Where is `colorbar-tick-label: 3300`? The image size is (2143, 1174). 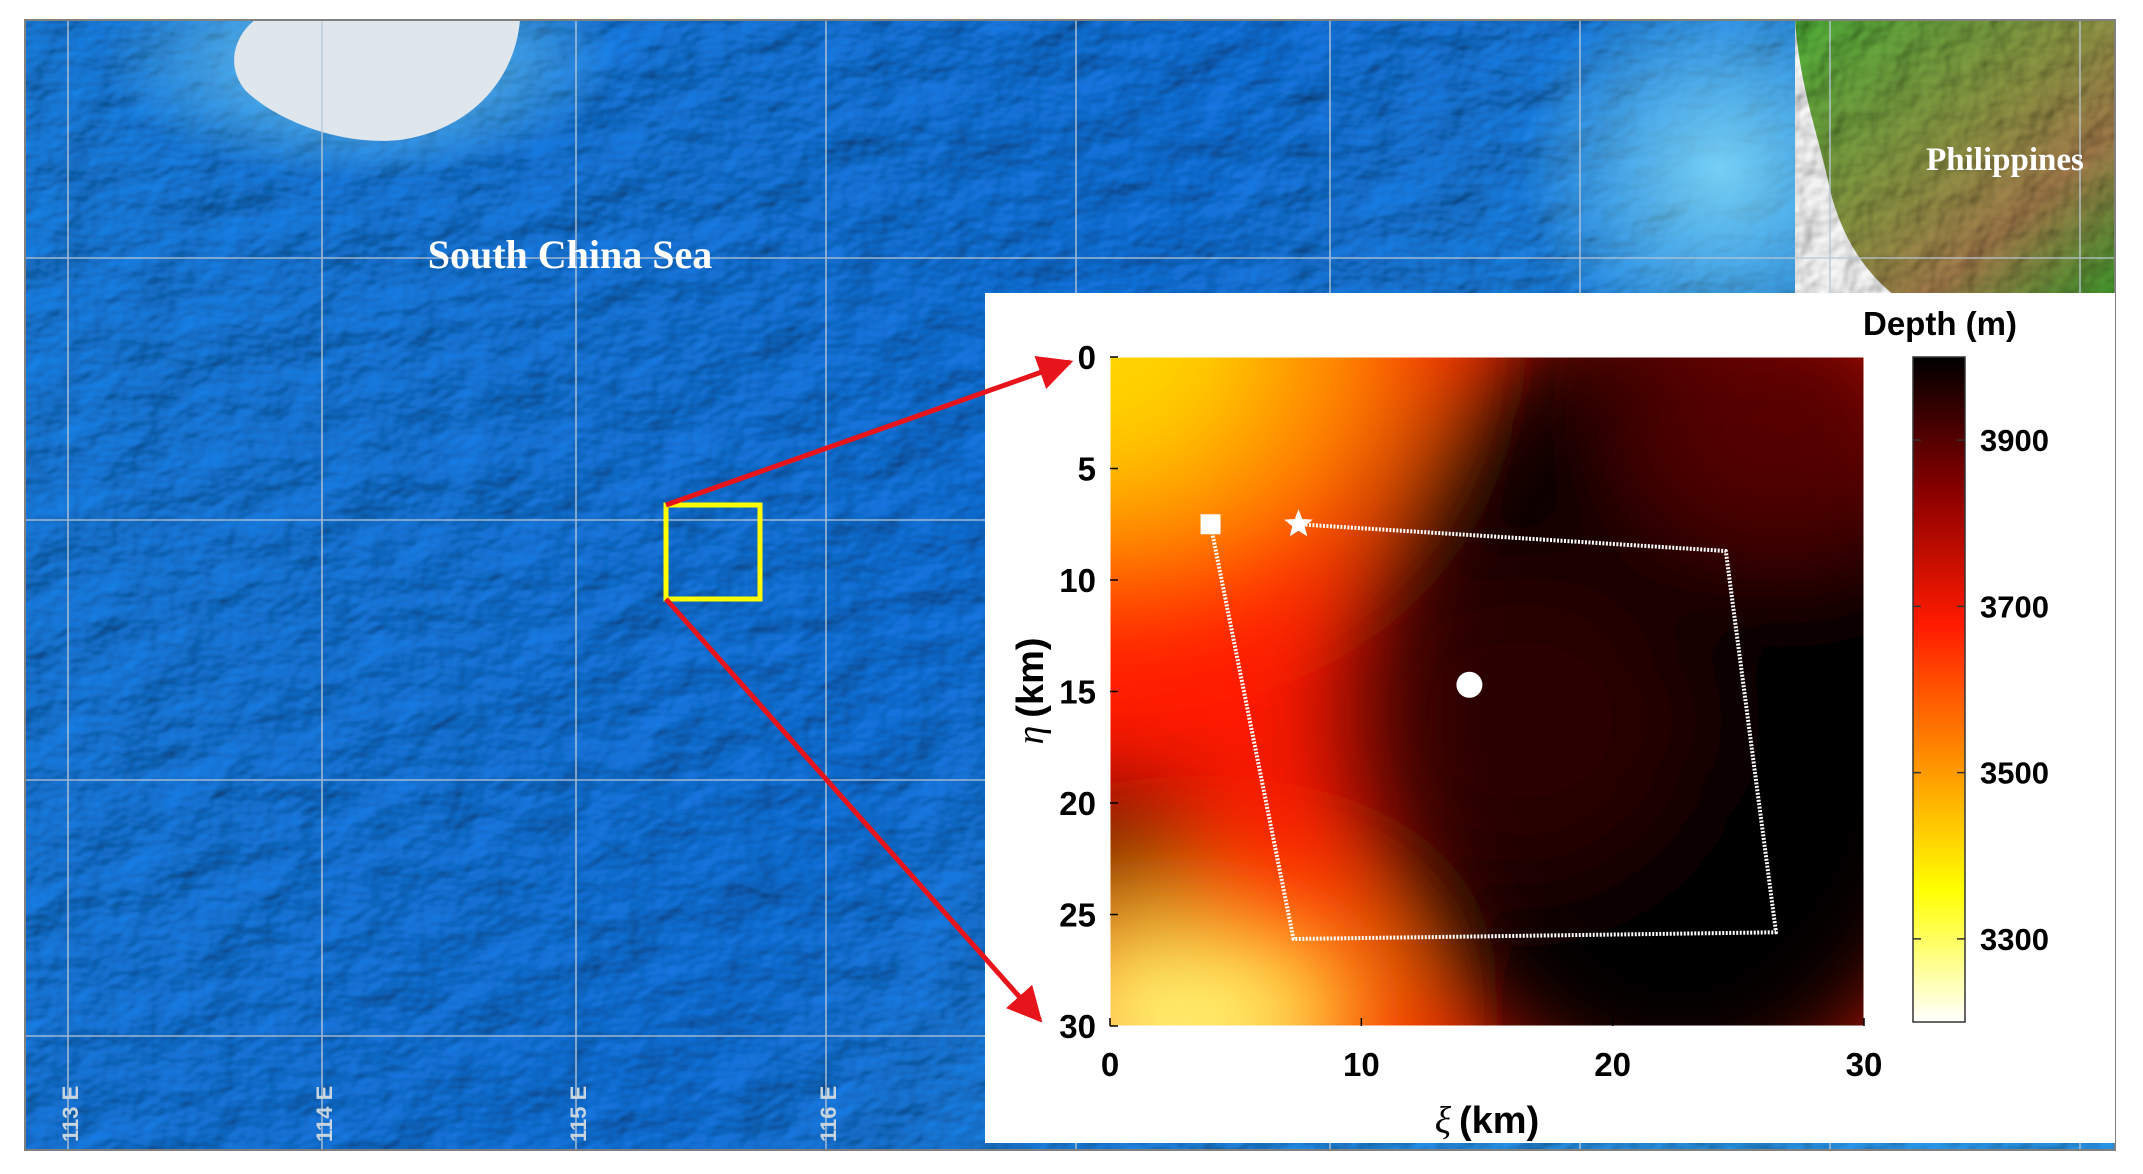 colorbar-tick-label: 3300 is located at coordinates (2014, 939).